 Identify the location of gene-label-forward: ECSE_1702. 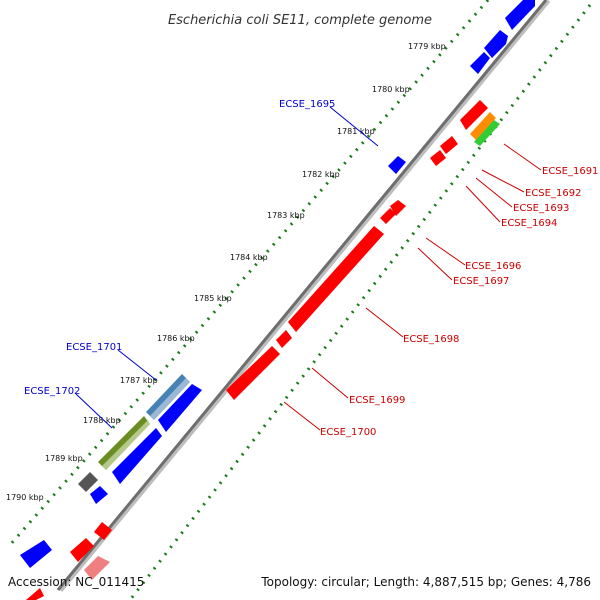
(52, 391).